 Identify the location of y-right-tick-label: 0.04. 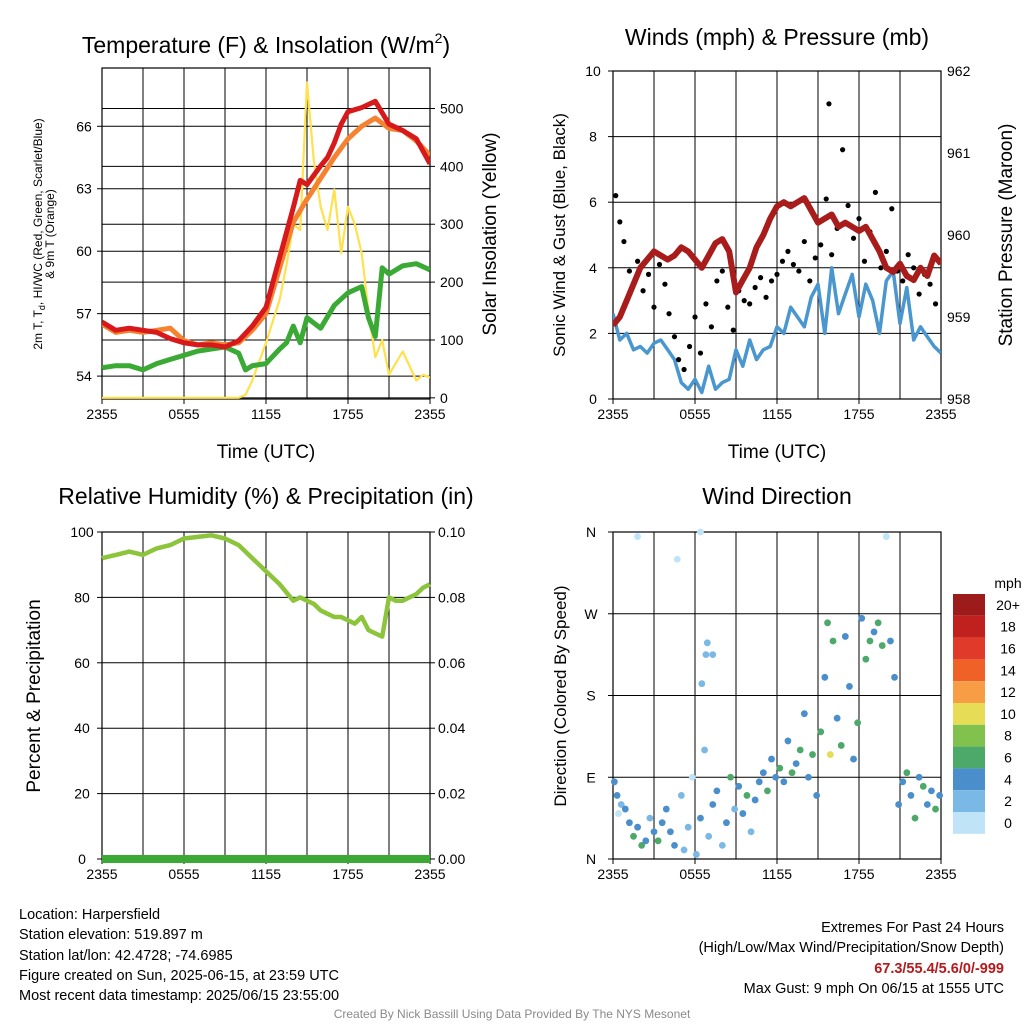
(451, 728).